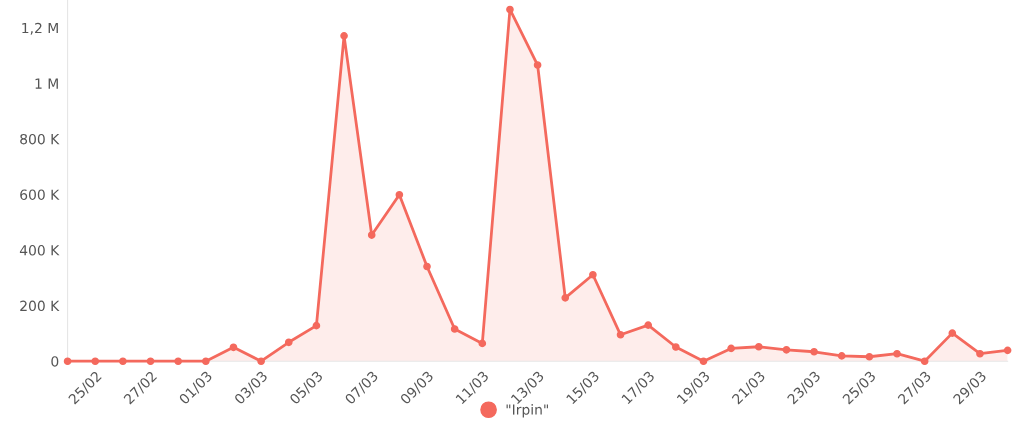  What do you see at coordinates (55, 361) in the screenshot?
I see `y-tick-label: 0` at bounding box center [55, 361].